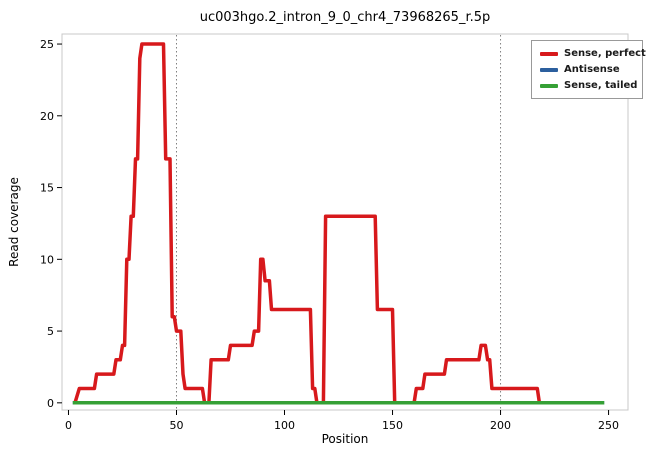  I want to click on legend-item-1: Antisense, so click(587, 69).